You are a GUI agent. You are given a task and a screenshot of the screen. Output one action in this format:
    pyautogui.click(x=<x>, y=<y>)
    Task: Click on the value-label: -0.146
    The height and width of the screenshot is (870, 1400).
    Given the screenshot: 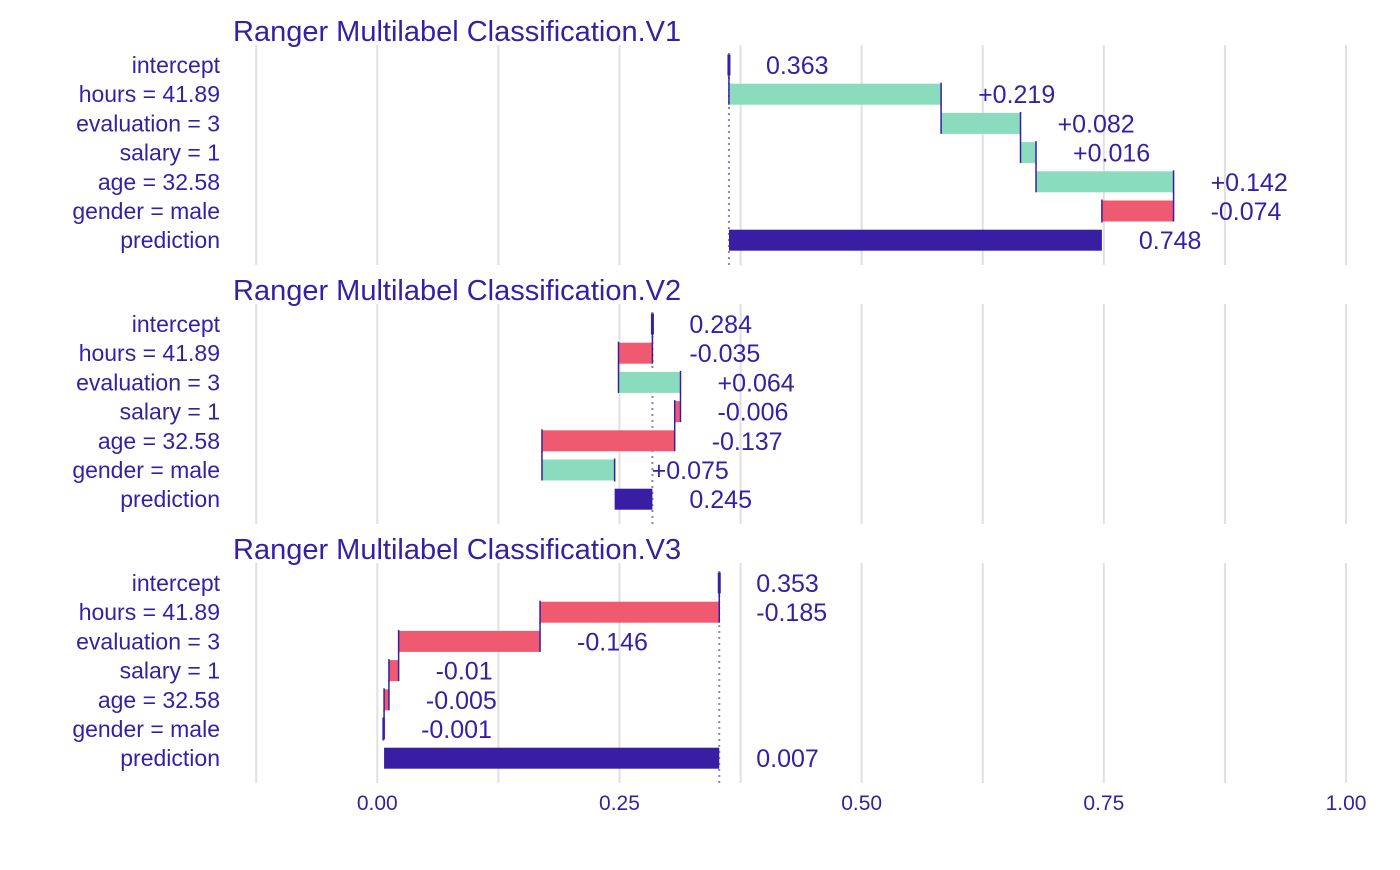 What is the action you would take?
    pyautogui.click(x=612, y=642)
    